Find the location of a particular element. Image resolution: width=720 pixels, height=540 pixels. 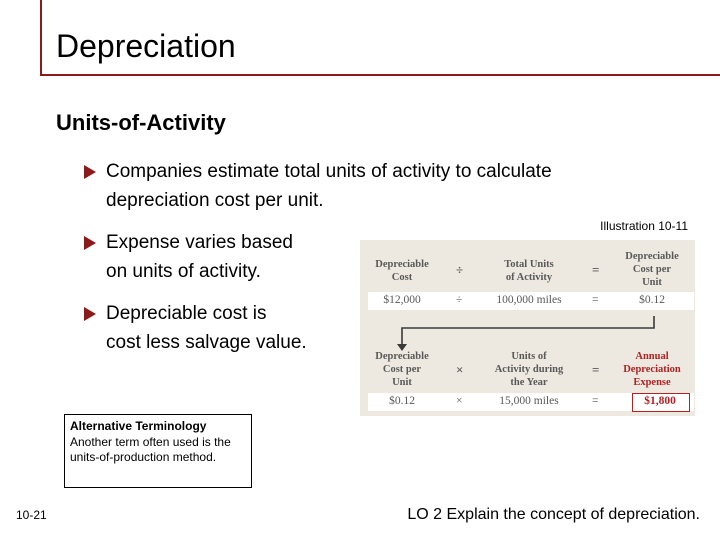

connector-arrow-icon is located at coordinates (526, 333).